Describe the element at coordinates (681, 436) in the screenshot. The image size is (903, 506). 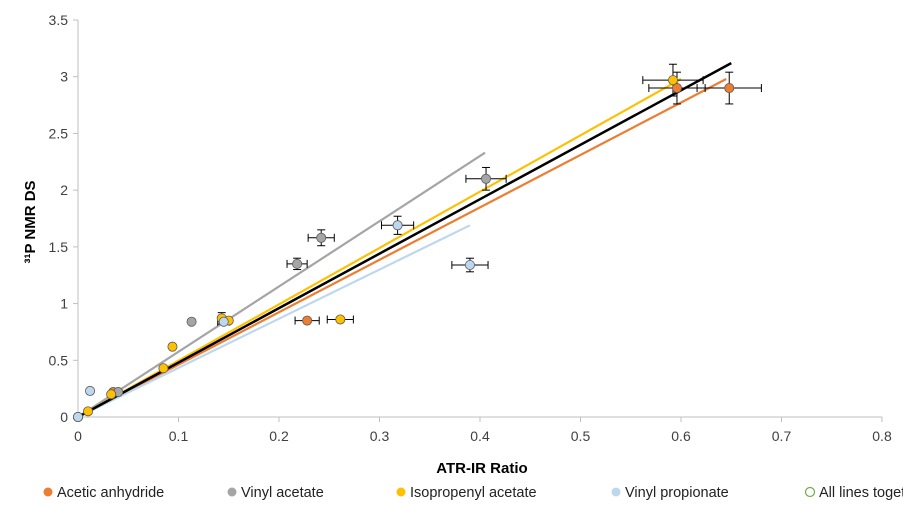
I see `x-tick-label: 0.6` at that location.